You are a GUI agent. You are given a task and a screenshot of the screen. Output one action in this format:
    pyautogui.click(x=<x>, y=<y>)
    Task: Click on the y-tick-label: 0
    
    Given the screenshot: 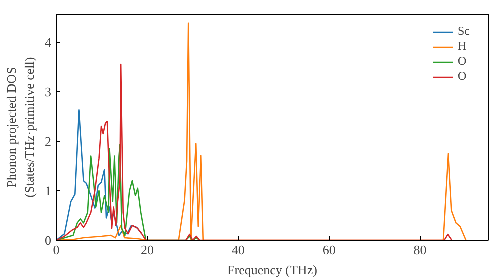 What is the action you would take?
    pyautogui.click(x=48, y=240)
    